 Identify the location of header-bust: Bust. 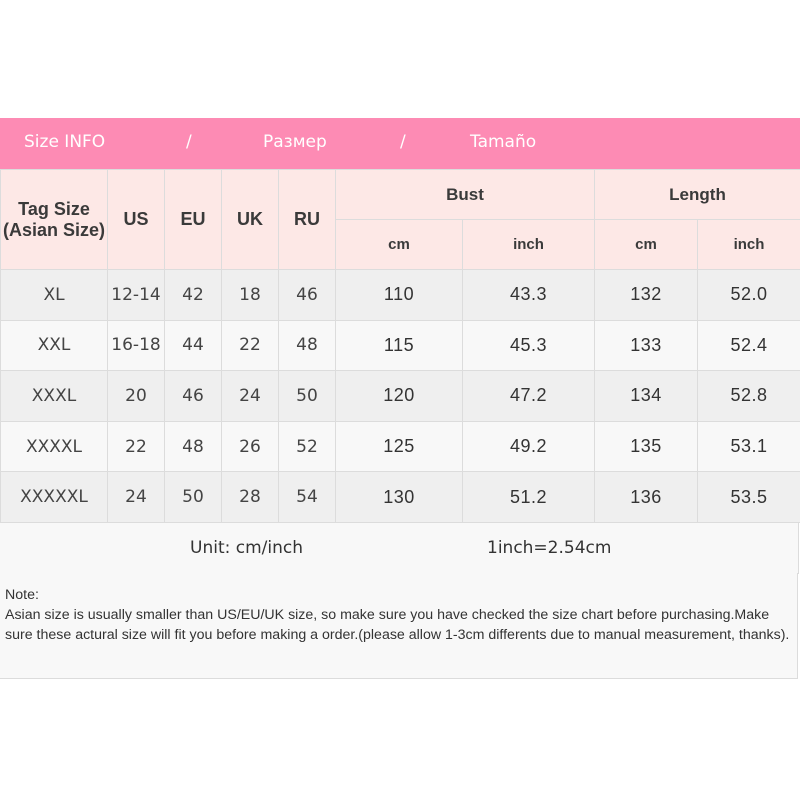
(465, 194).